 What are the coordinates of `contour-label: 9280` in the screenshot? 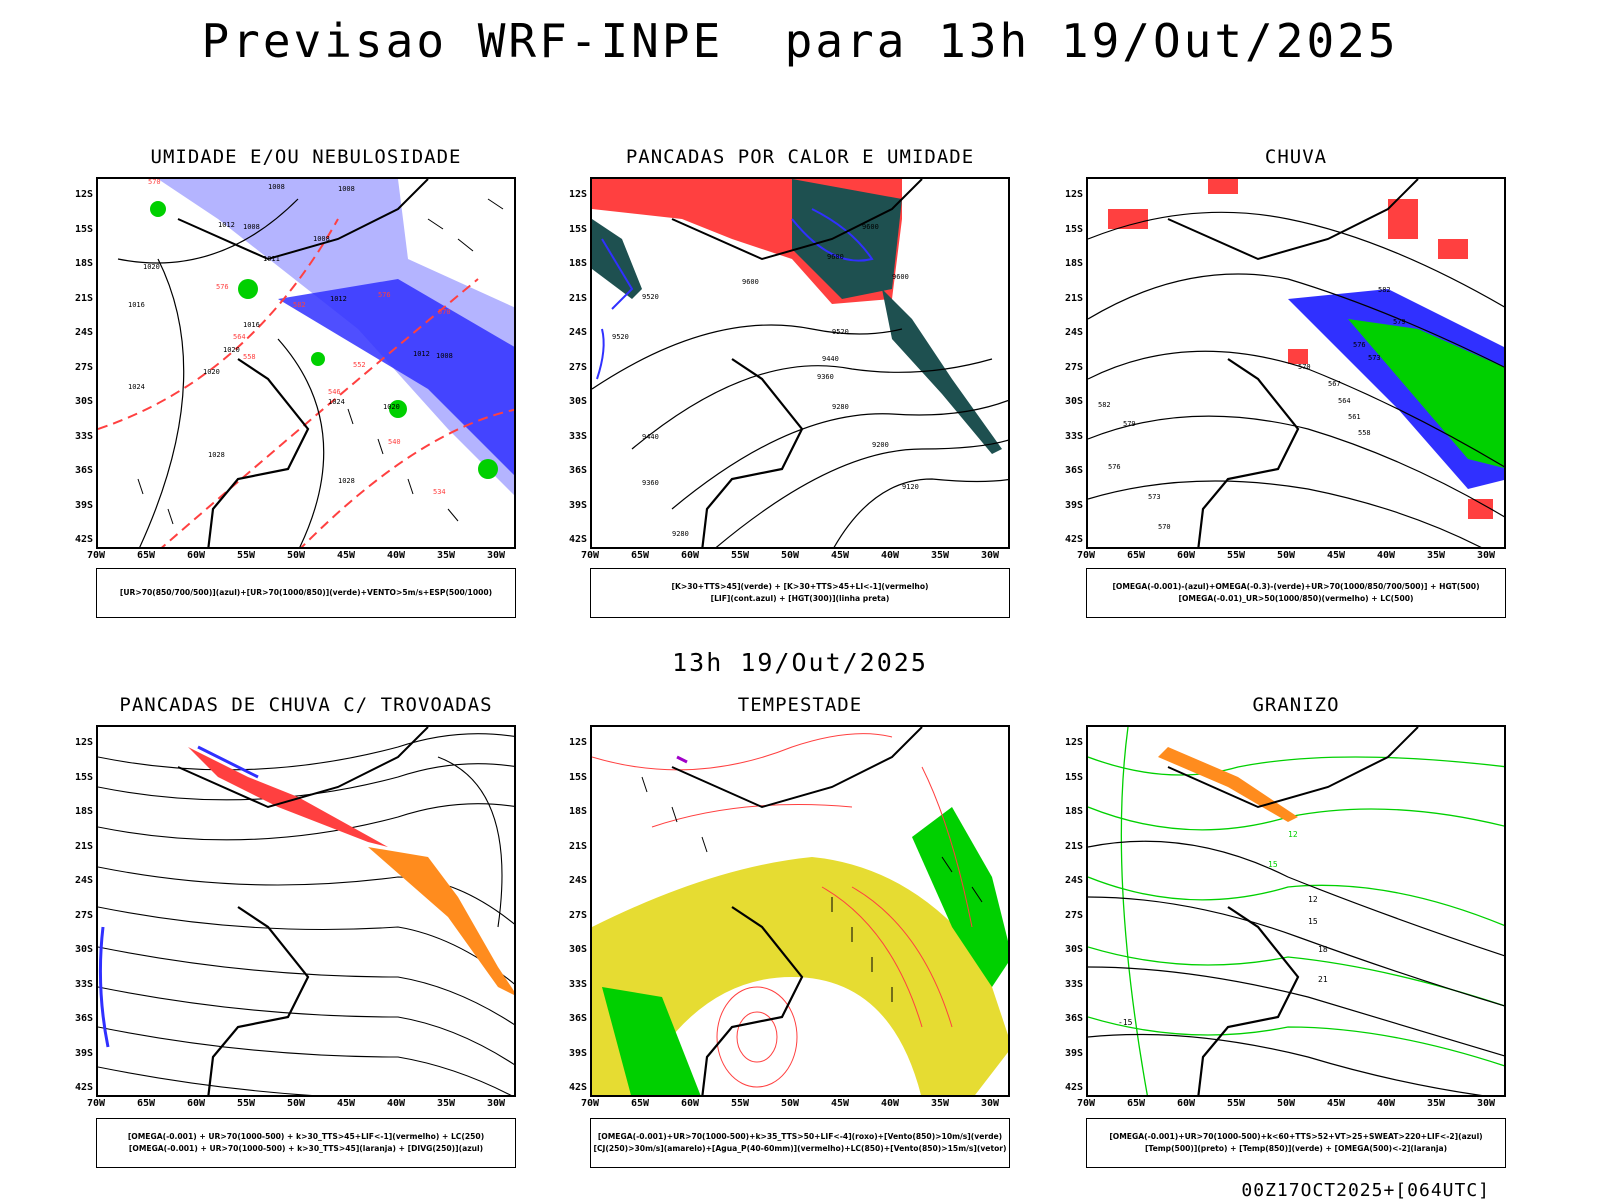 It's located at (680, 534).